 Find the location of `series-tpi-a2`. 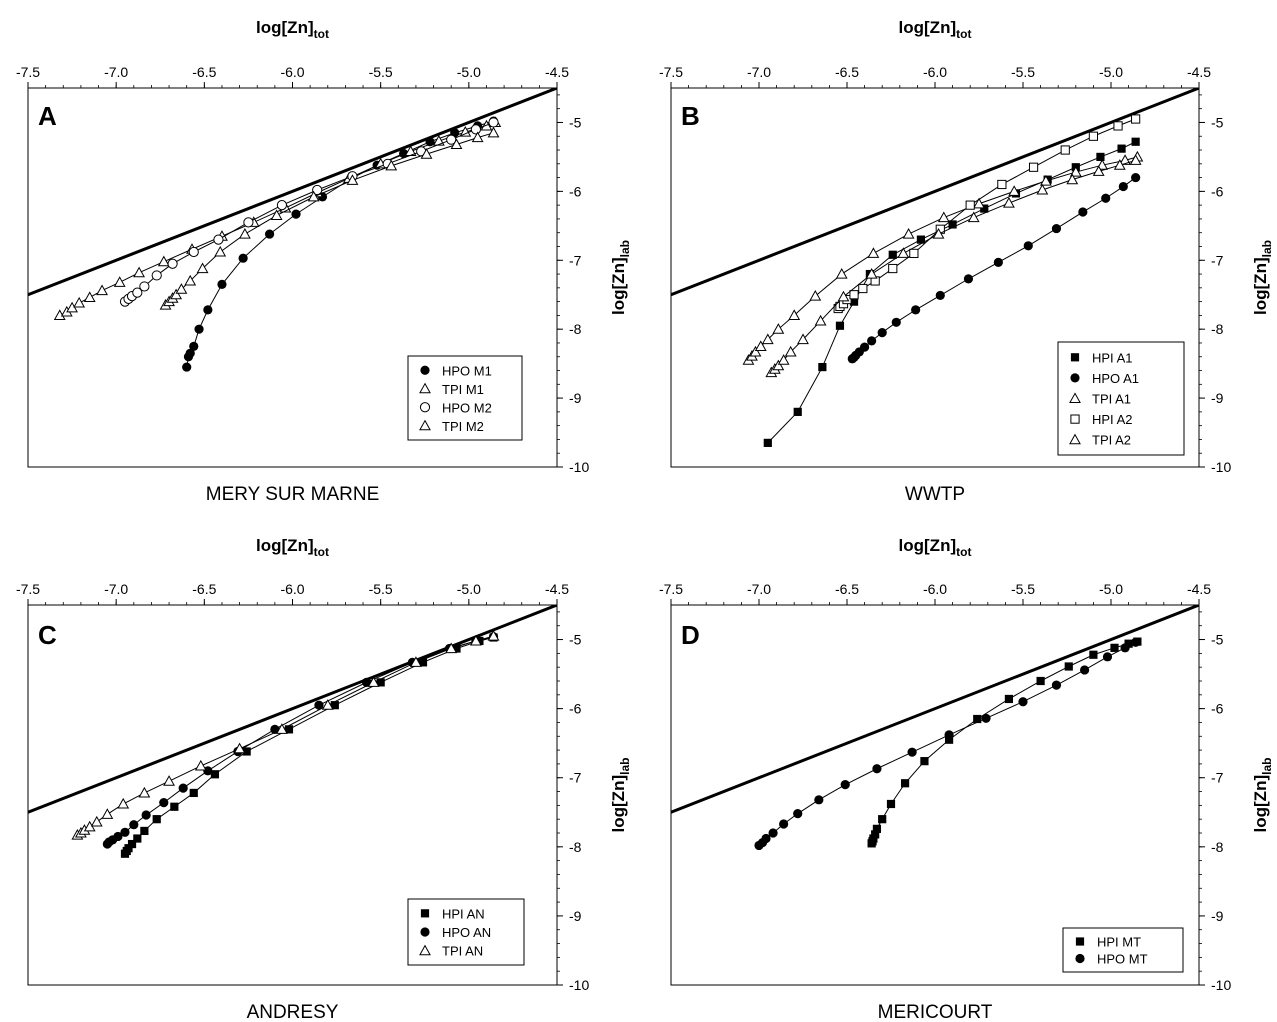

series-tpi-a2 is located at coordinates (953, 266).